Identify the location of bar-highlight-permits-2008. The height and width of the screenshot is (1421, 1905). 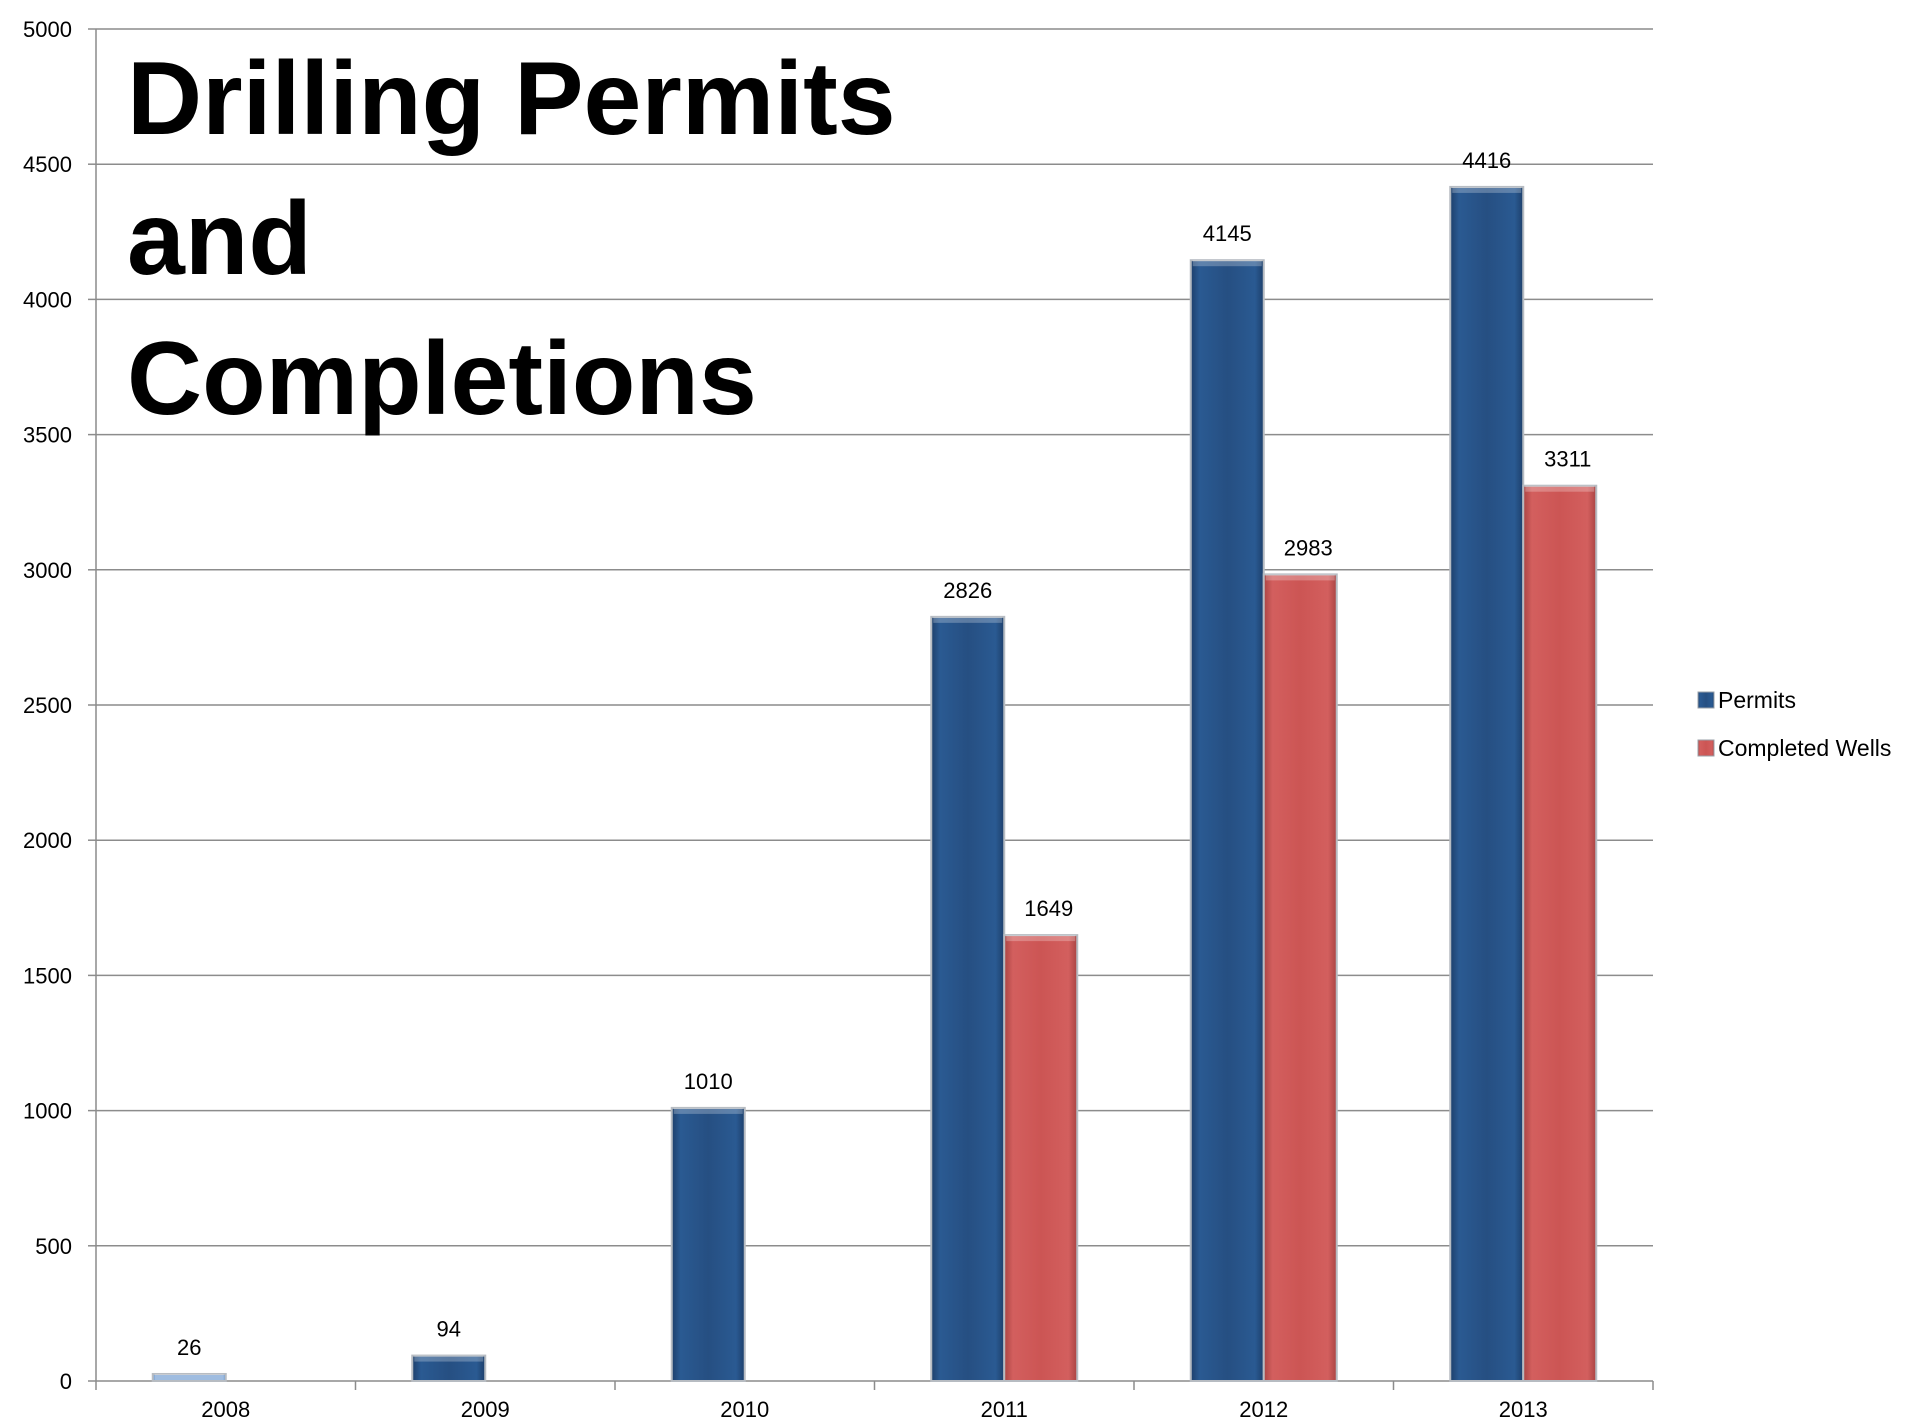
(189, 1376).